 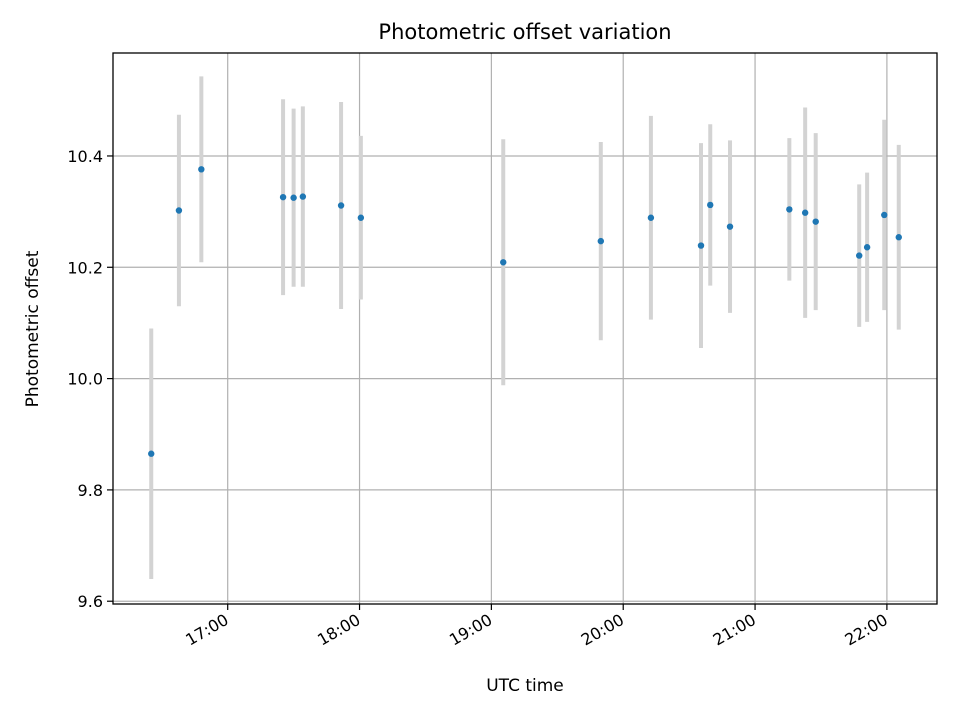 I want to click on chart-title: Photometric offset variation, so click(x=524, y=32).